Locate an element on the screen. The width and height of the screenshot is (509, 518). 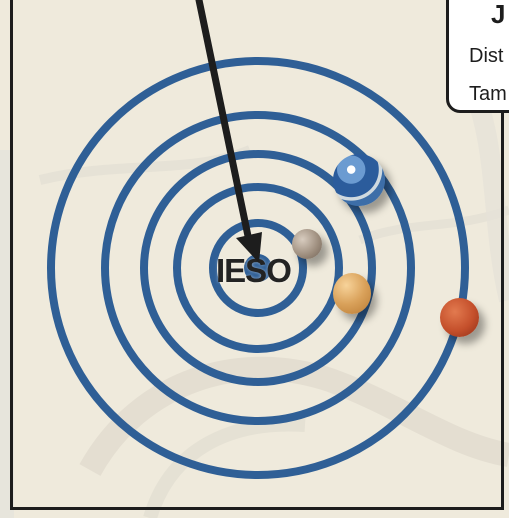
earth-icon is located at coordinates (359, 180).